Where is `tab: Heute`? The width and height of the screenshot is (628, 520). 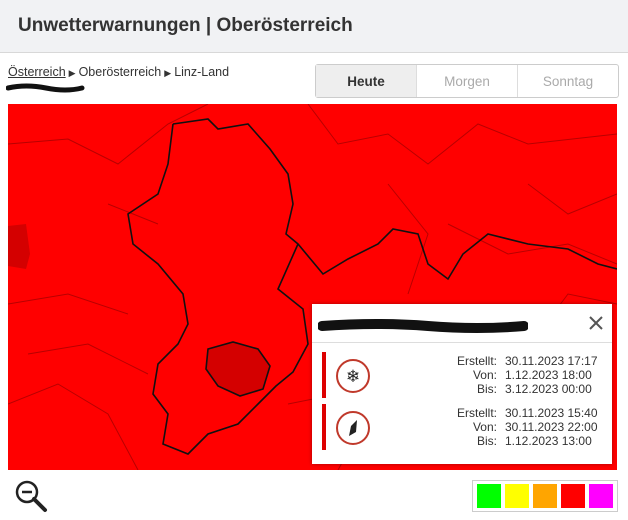
tab: Heute is located at coordinates (366, 81).